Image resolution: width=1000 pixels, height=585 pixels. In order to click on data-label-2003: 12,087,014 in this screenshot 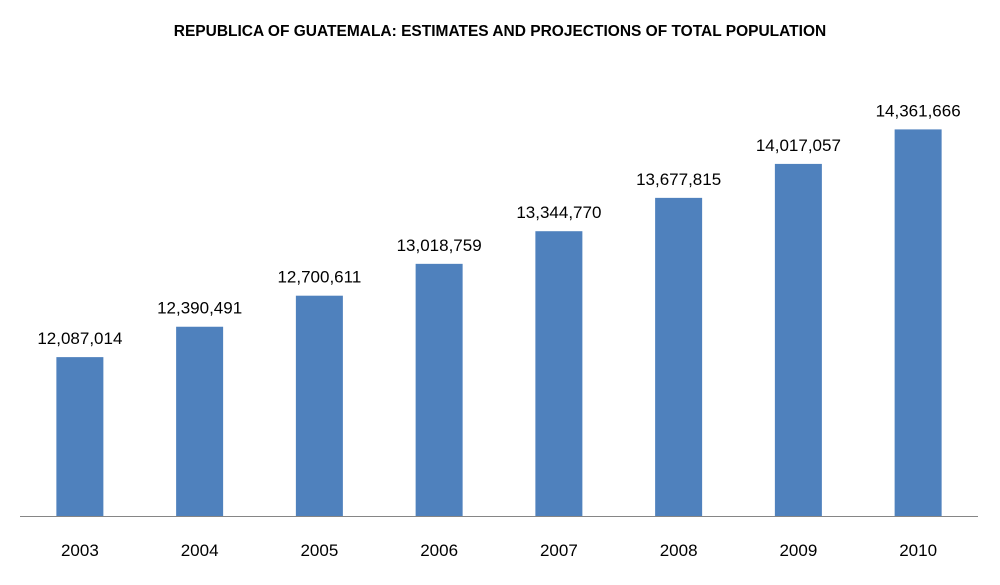, I will do `click(79, 338)`.